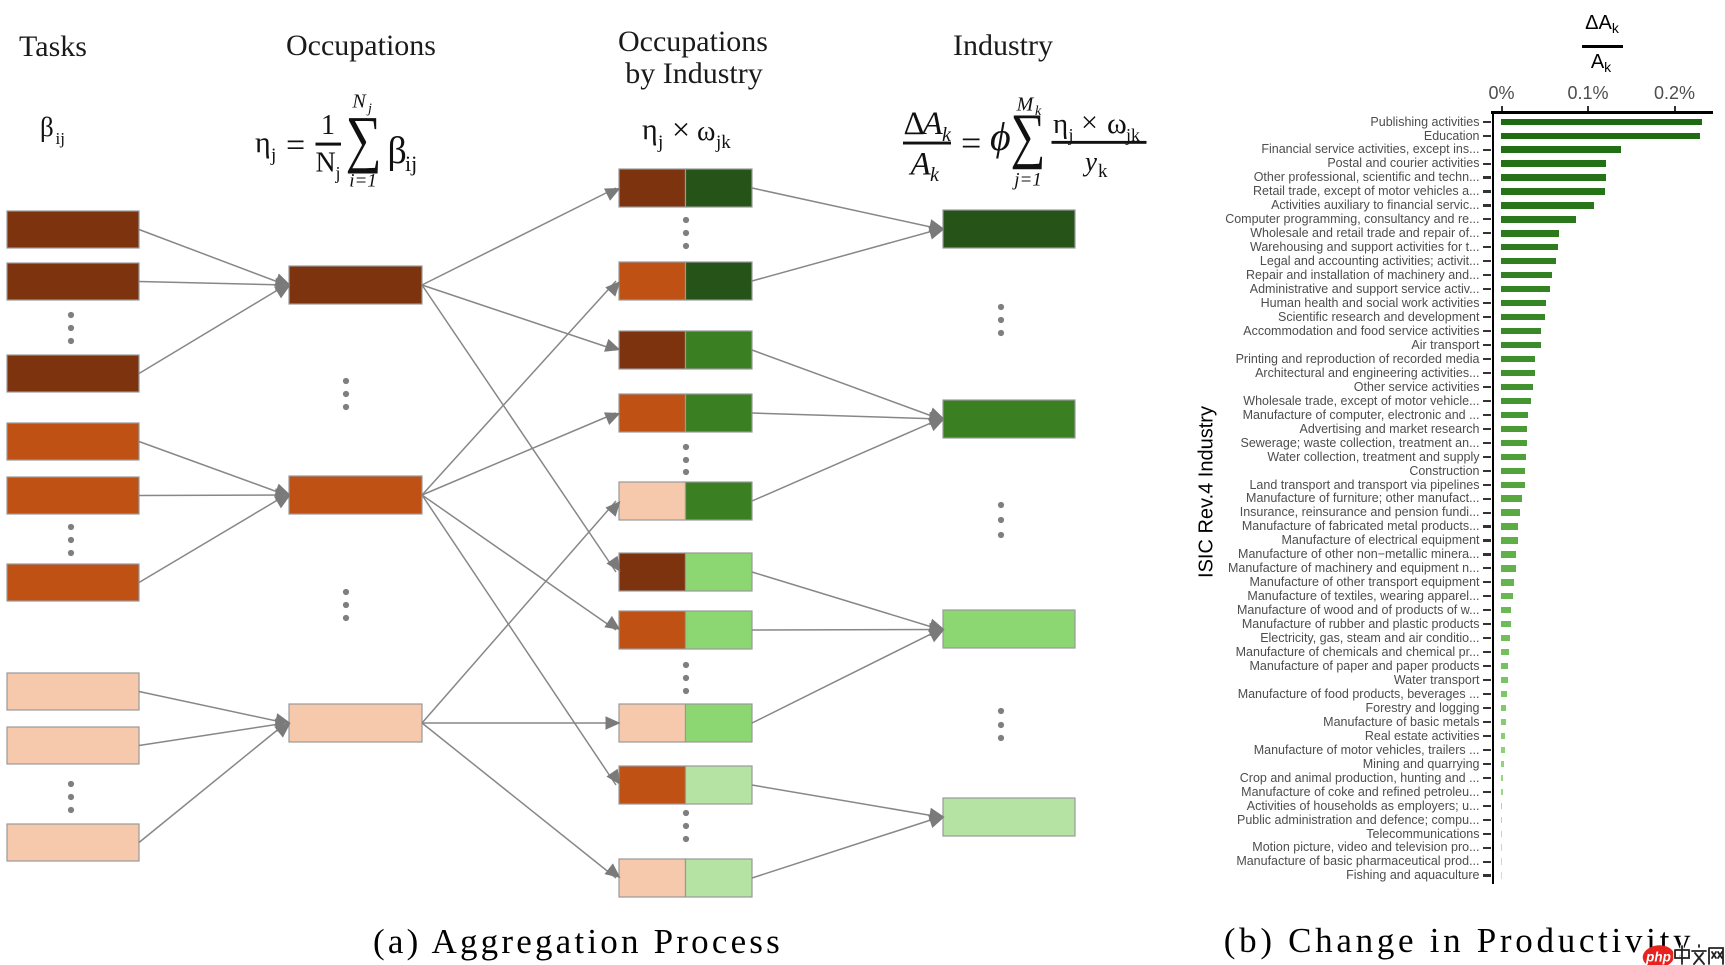  I want to click on svg-text: i=1, so click(363, 181).